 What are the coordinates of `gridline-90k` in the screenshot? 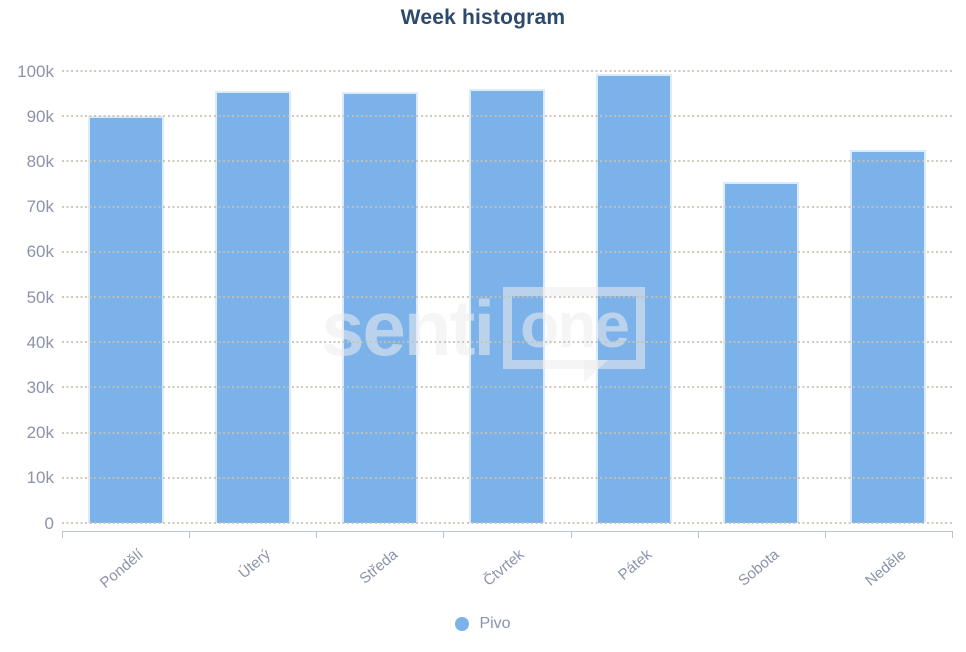 It's located at (507, 116).